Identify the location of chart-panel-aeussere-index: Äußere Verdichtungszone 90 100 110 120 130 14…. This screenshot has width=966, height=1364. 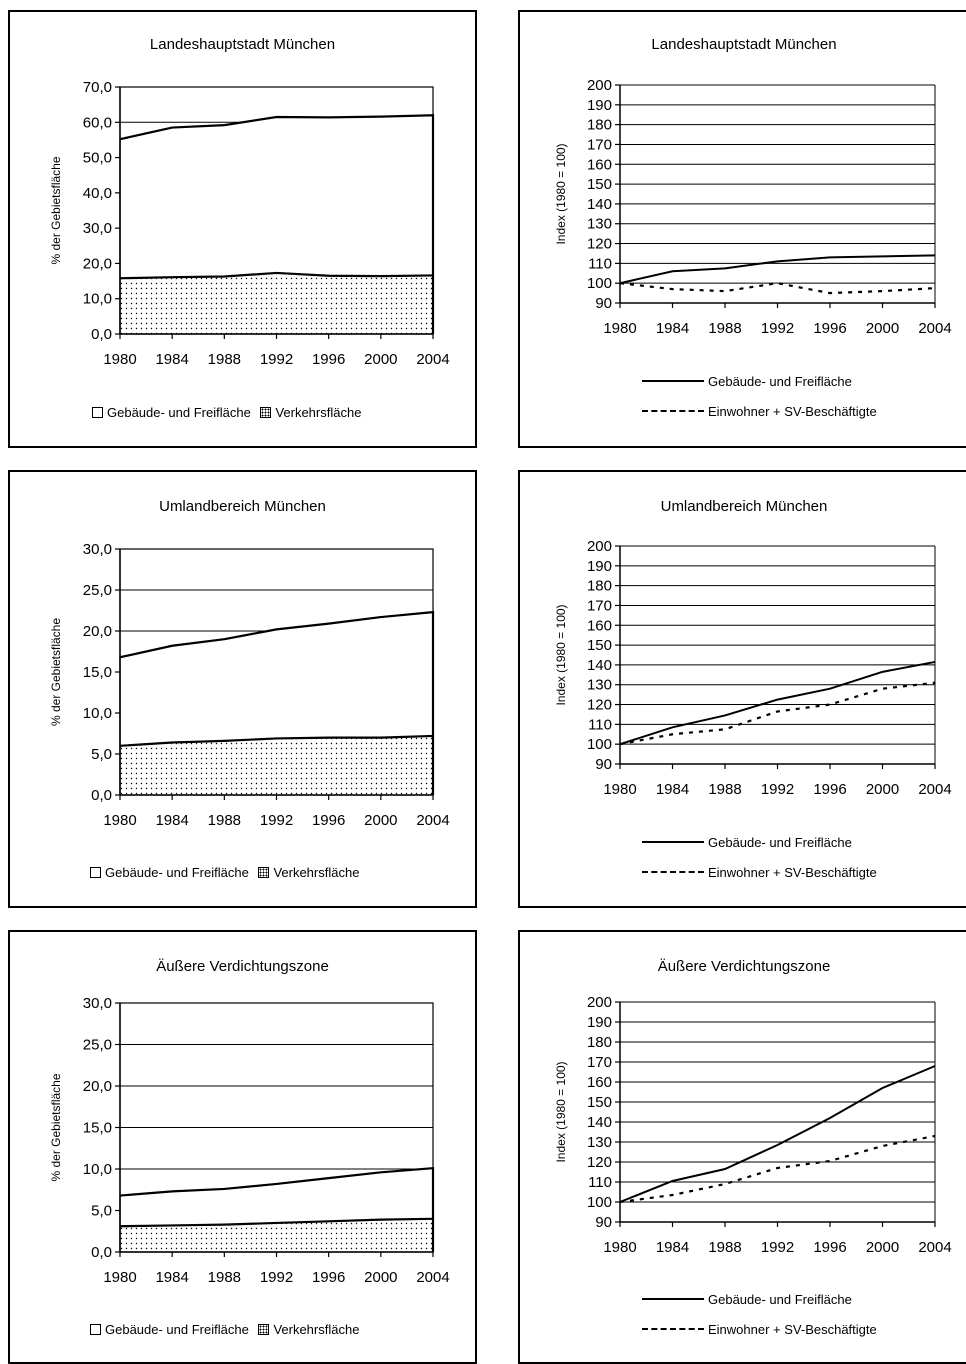
(742, 1147).